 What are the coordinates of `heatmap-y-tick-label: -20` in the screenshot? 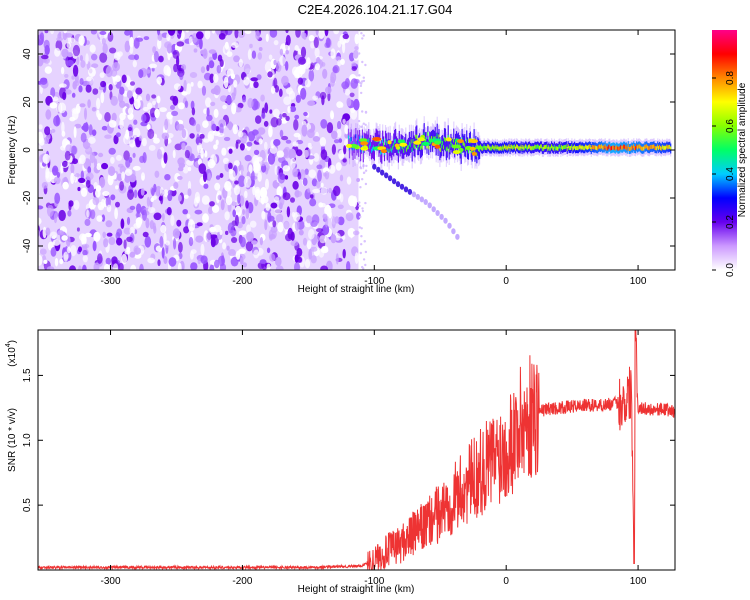 It's located at (27, 197).